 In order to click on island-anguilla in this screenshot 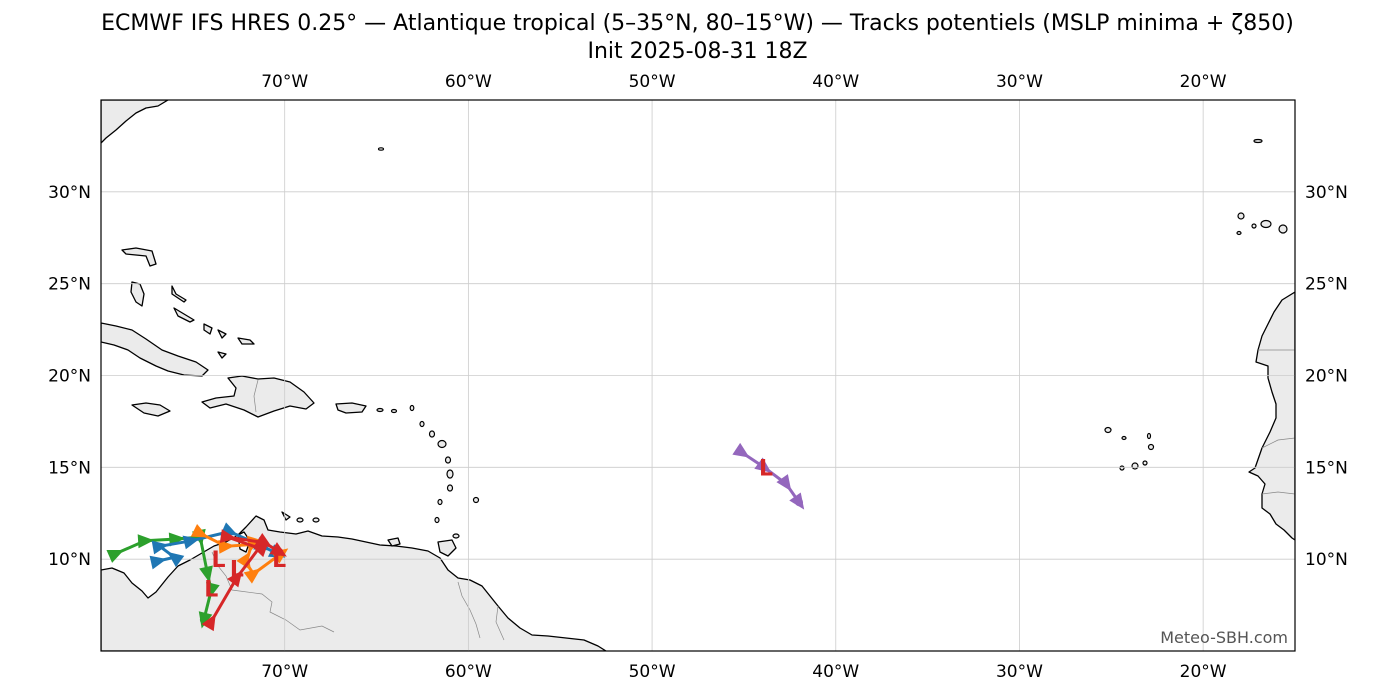, I will do `click(394, 411)`.